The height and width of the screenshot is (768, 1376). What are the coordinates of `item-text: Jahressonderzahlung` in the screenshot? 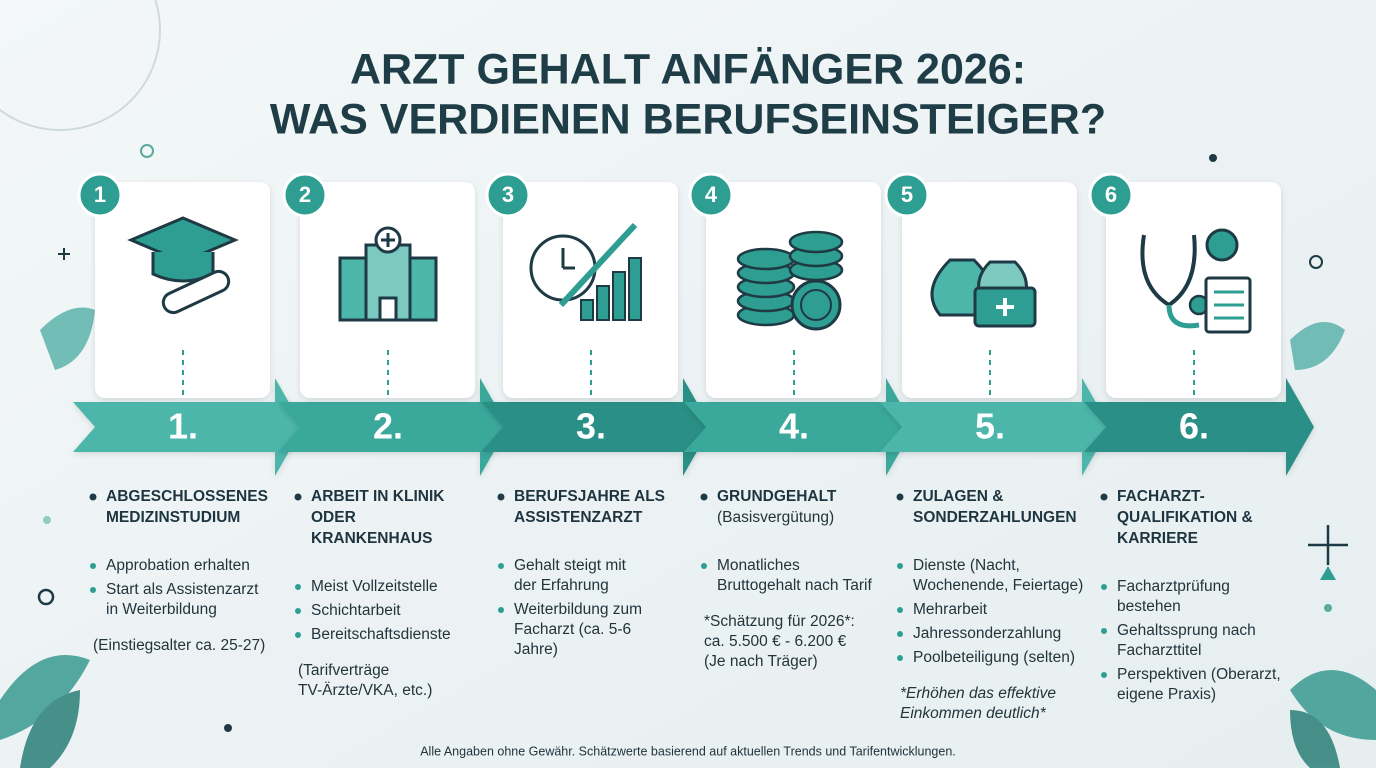 It's located at (987, 633).